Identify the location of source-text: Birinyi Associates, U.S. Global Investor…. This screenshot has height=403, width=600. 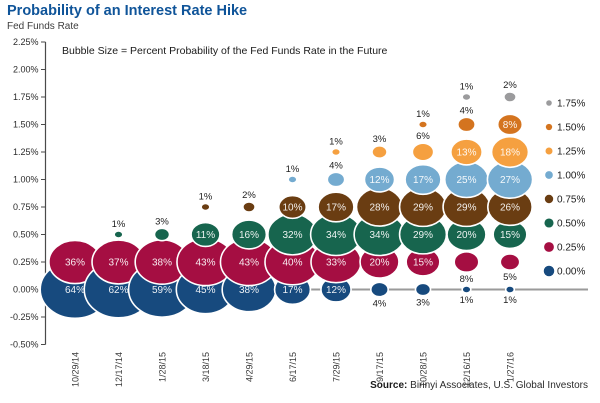
(497, 385).